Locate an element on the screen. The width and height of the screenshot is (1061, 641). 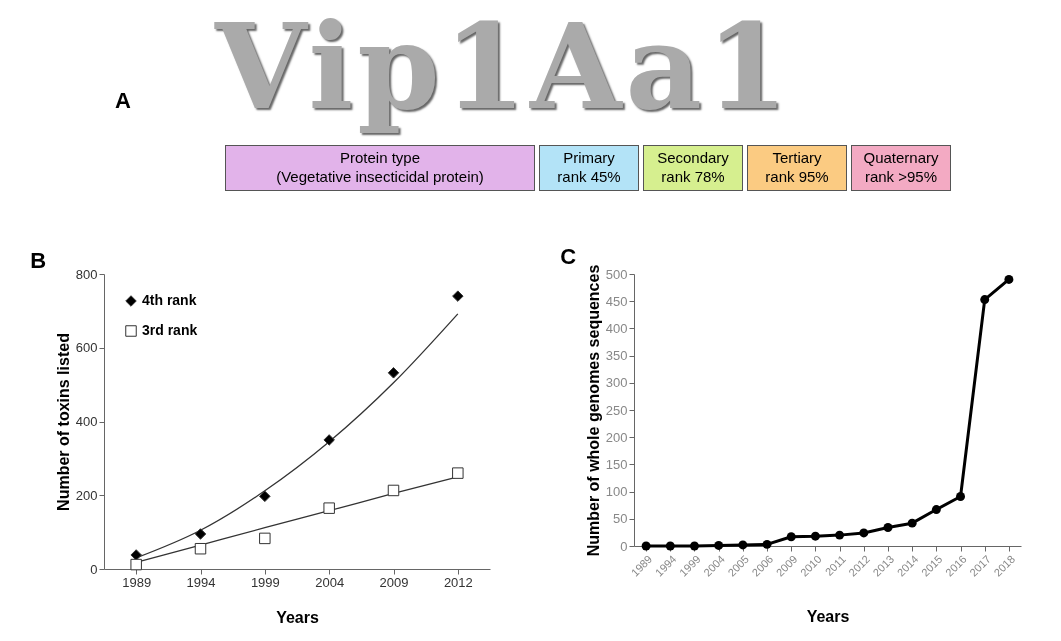
legend-label: 4th rank is located at coordinates (169, 300).